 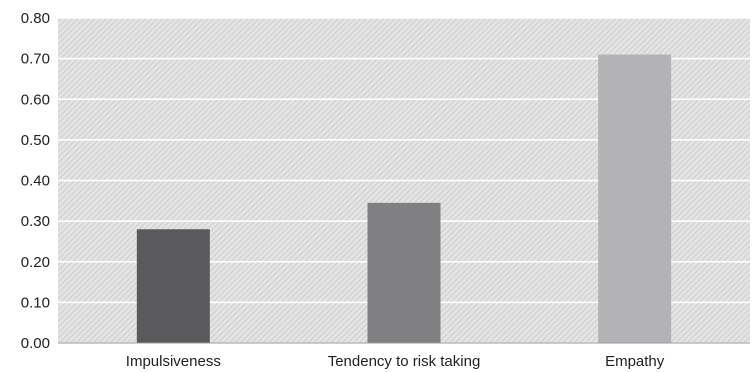 What do you see at coordinates (173, 361) in the screenshot?
I see `x-category-label: Impulsiveness` at bounding box center [173, 361].